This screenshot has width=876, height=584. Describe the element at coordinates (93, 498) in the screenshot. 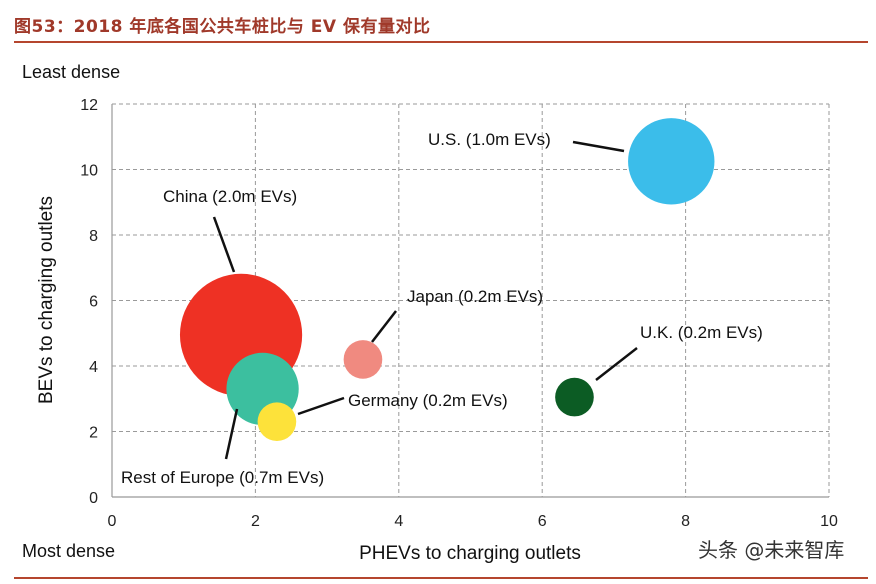

I see `y-tick-label: 0` at that location.